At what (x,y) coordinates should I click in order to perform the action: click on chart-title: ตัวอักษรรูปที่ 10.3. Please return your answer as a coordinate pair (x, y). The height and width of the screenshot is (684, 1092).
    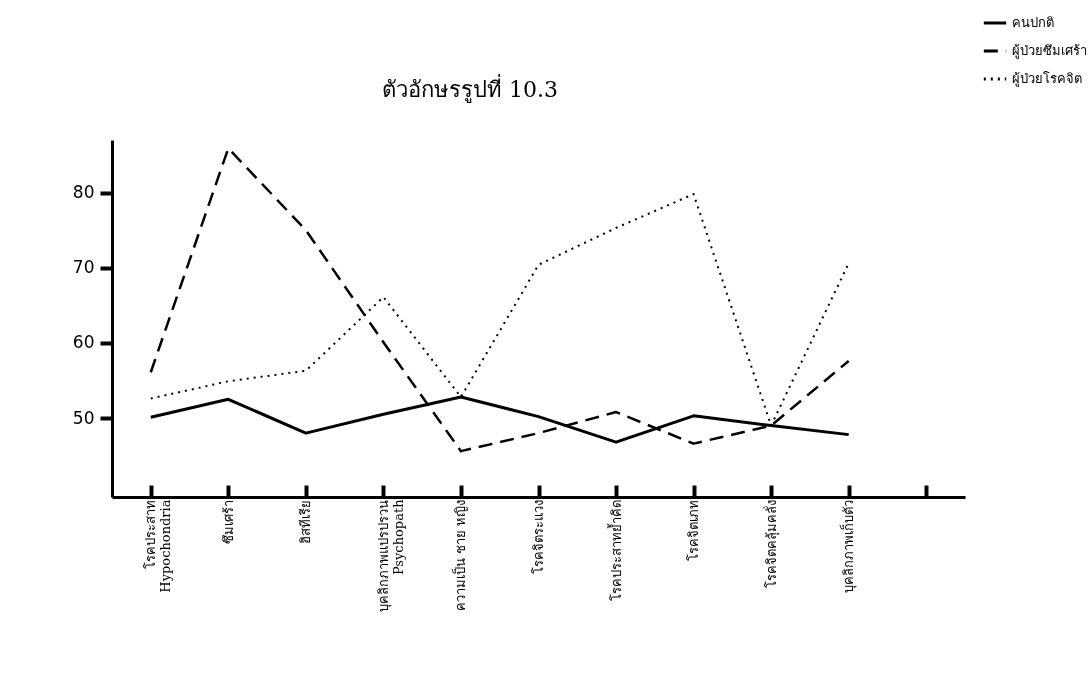
    Looking at the image, I should click on (470, 88).